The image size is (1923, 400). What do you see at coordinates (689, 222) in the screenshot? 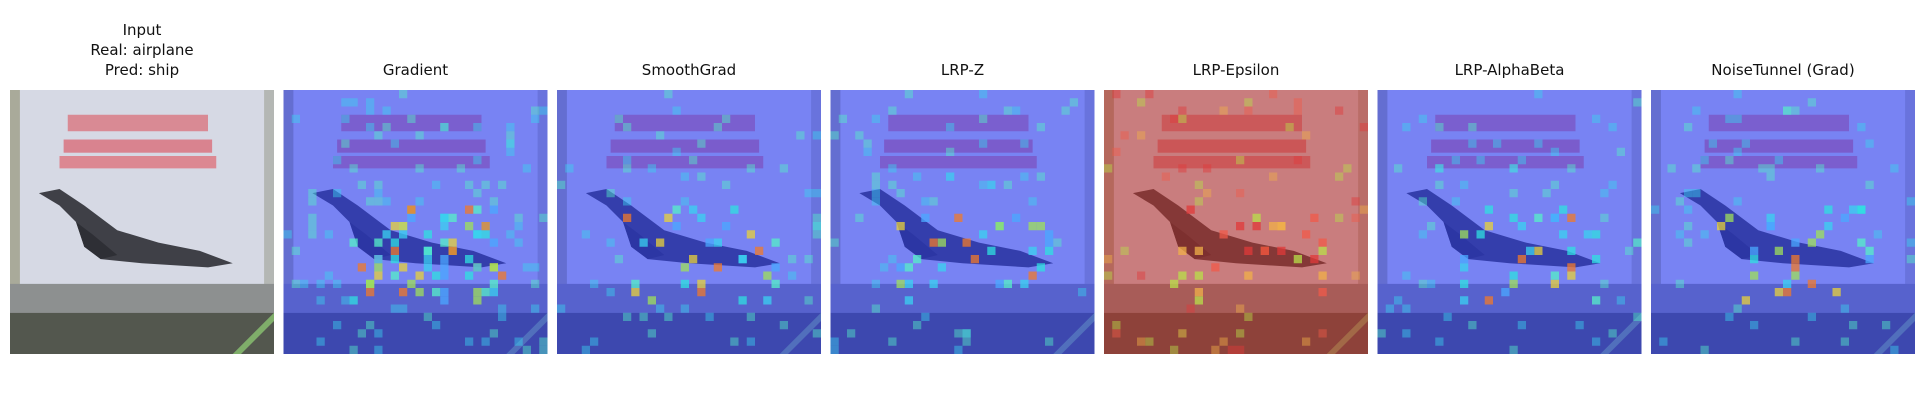
I see `overlay` at bounding box center [689, 222].